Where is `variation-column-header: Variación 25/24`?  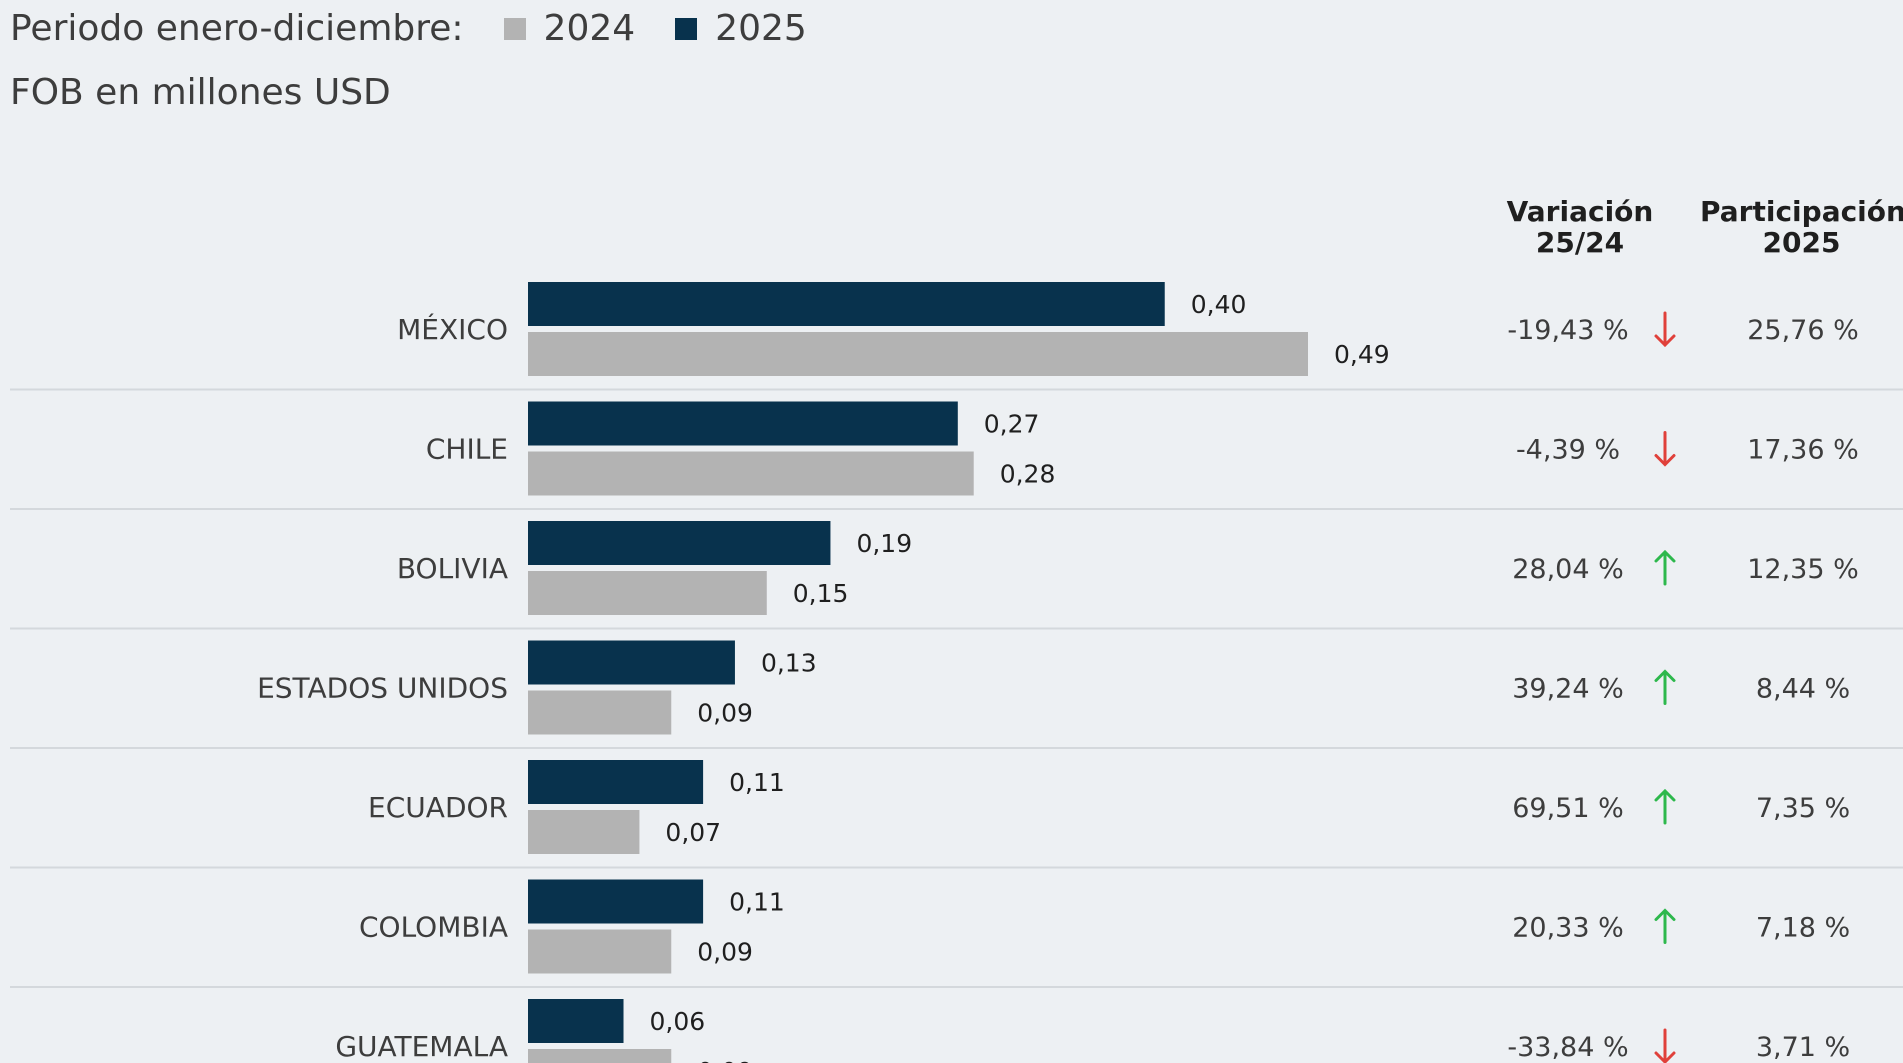
variation-column-header: Variación 25/24 is located at coordinates (1580, 227).